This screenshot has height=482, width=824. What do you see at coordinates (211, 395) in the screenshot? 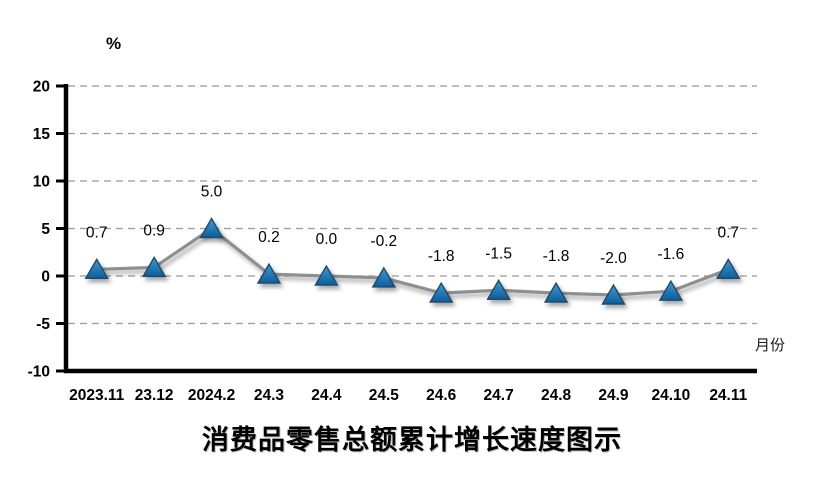
I see `svg-text: 2024.2` at bounding box center [211, 395].